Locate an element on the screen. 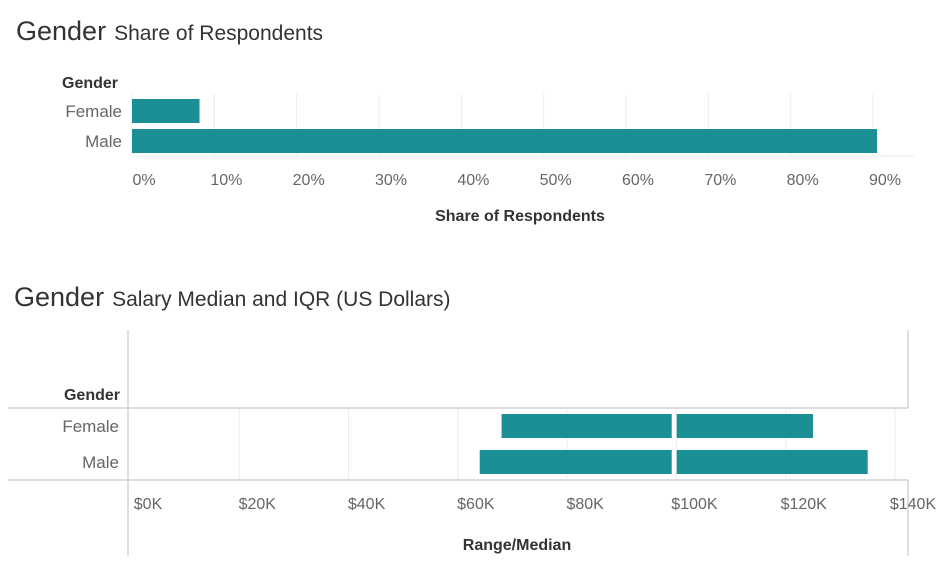 This screenshot has width=952, height=576. chart1-x-tick-label: 60% is located at coordinates (638, 180).